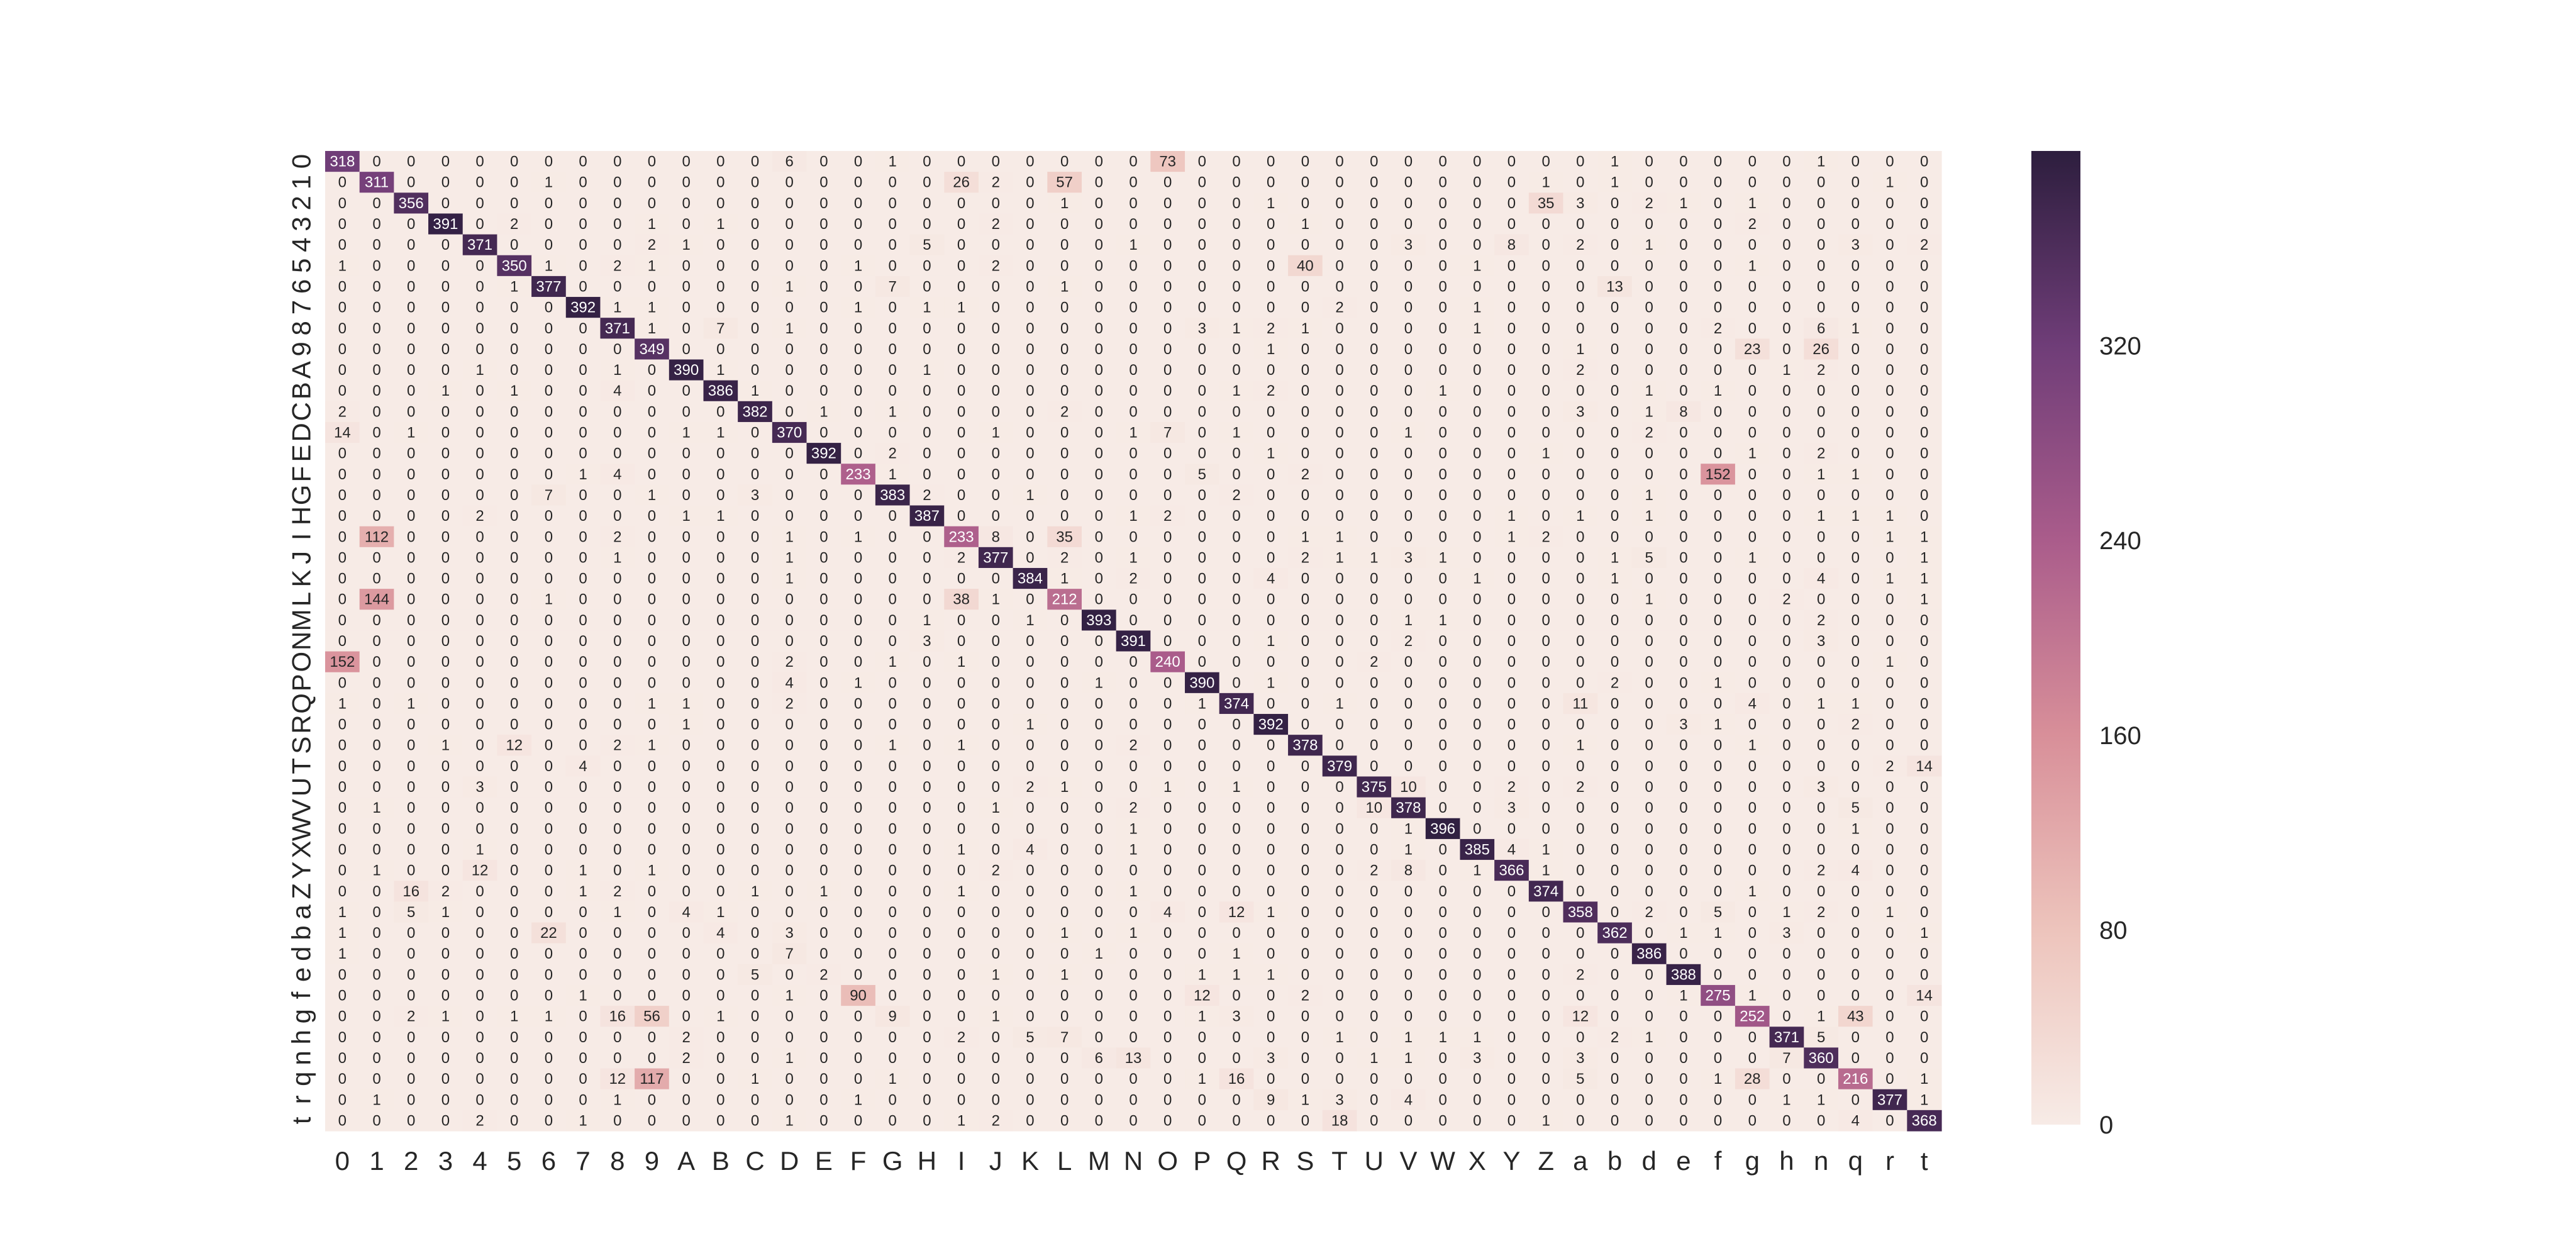  Describe the element at coordinates (445, 224) in the screenshot. I see `cell-value-label: 391` at that location.